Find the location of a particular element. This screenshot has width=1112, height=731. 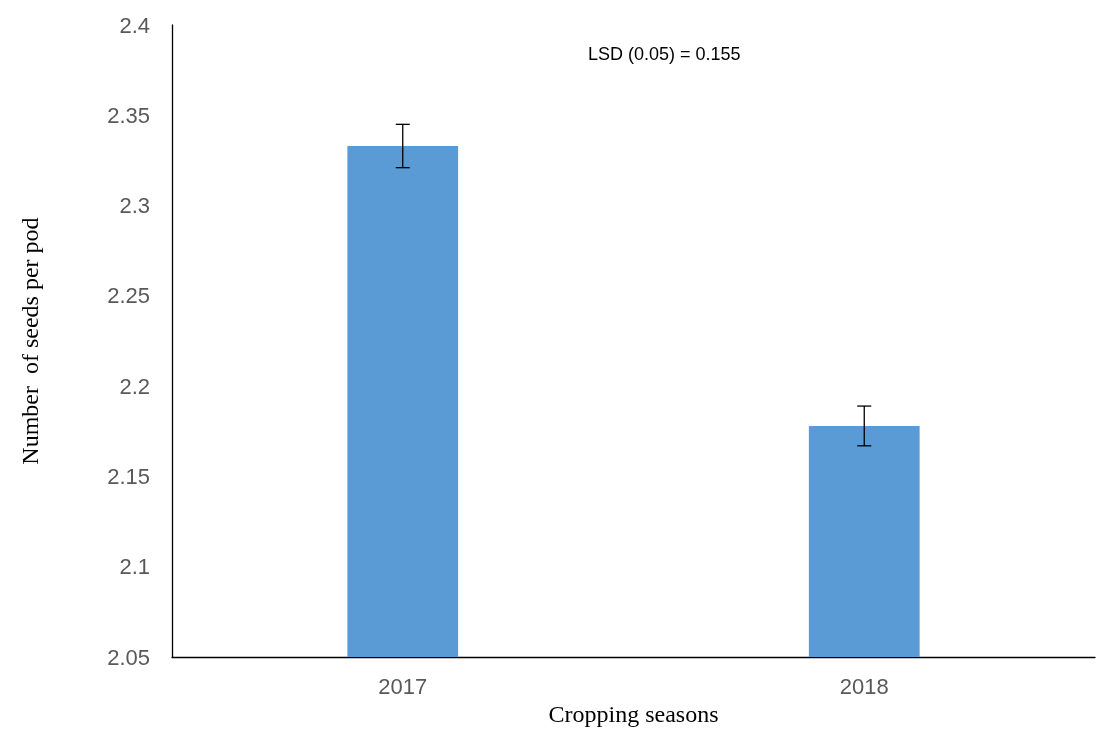

x-tick-label: 2018 is located at coordinates (864, 686).